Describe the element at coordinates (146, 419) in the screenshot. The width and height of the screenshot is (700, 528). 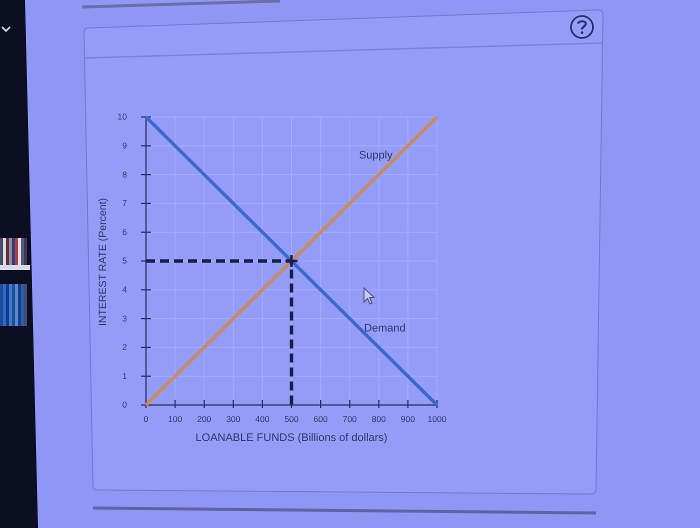
I see `x-tick-label: 0` at that location.